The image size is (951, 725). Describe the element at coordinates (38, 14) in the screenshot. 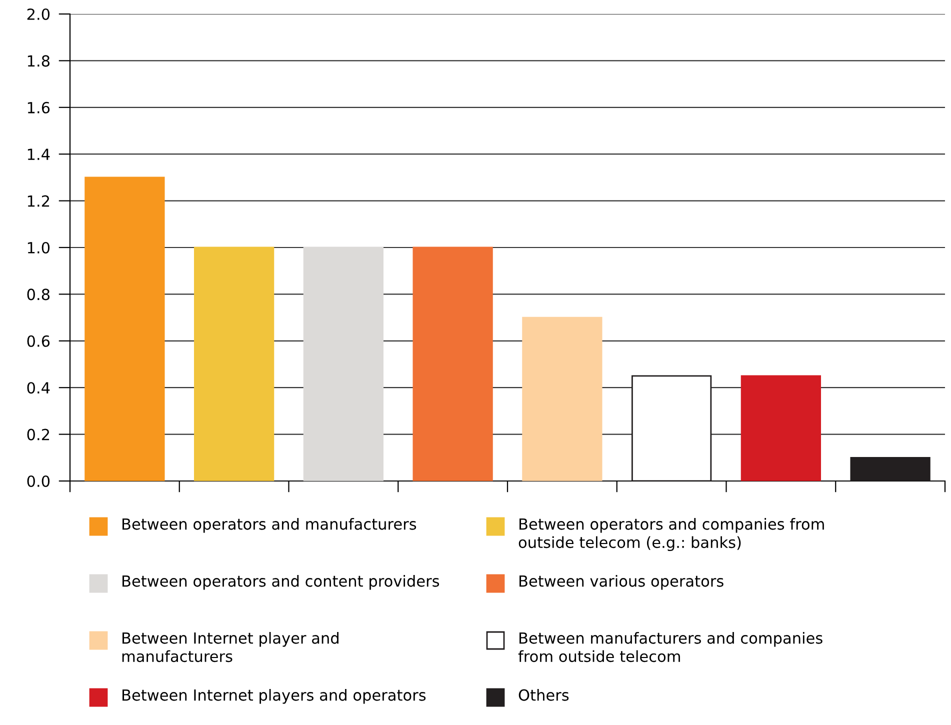

I see `y-tick-label: 2.0` at that location.